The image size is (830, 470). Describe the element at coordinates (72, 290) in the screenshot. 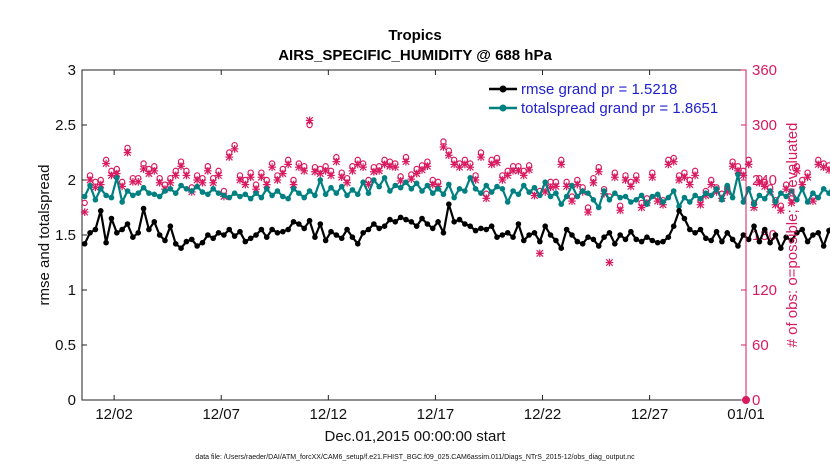

I see `y-tick-left-label: 1` at that location.